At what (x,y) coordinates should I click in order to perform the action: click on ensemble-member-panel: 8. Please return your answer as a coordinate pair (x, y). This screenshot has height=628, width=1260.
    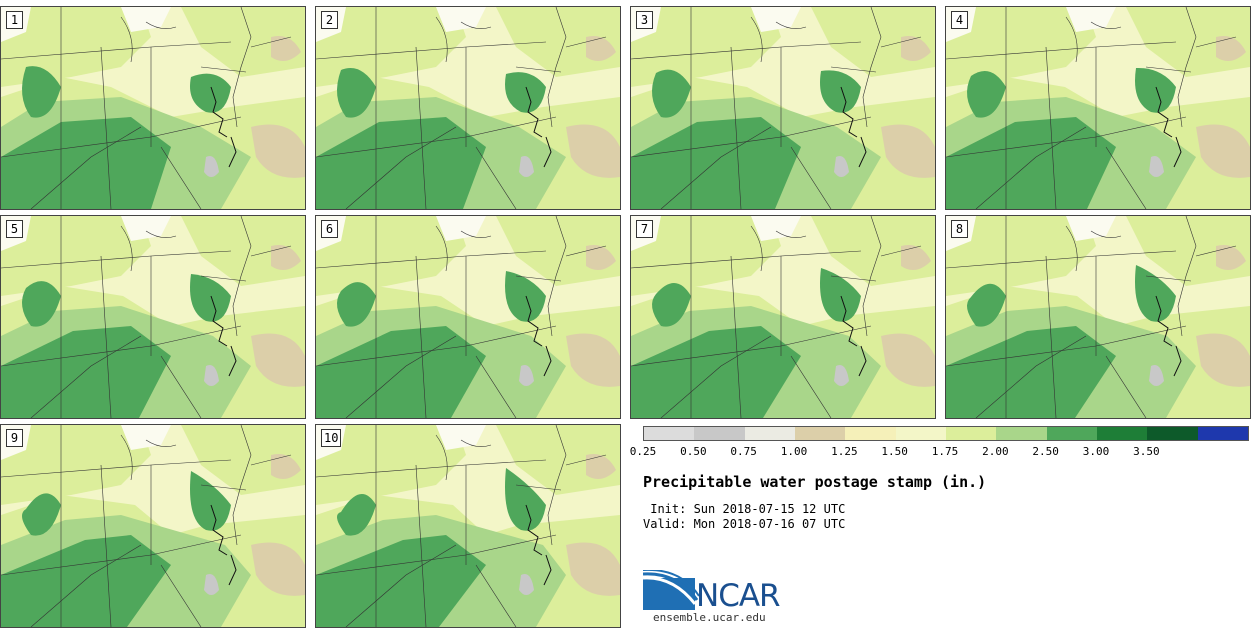
    Looking at the image, I should click on (1098, 317).